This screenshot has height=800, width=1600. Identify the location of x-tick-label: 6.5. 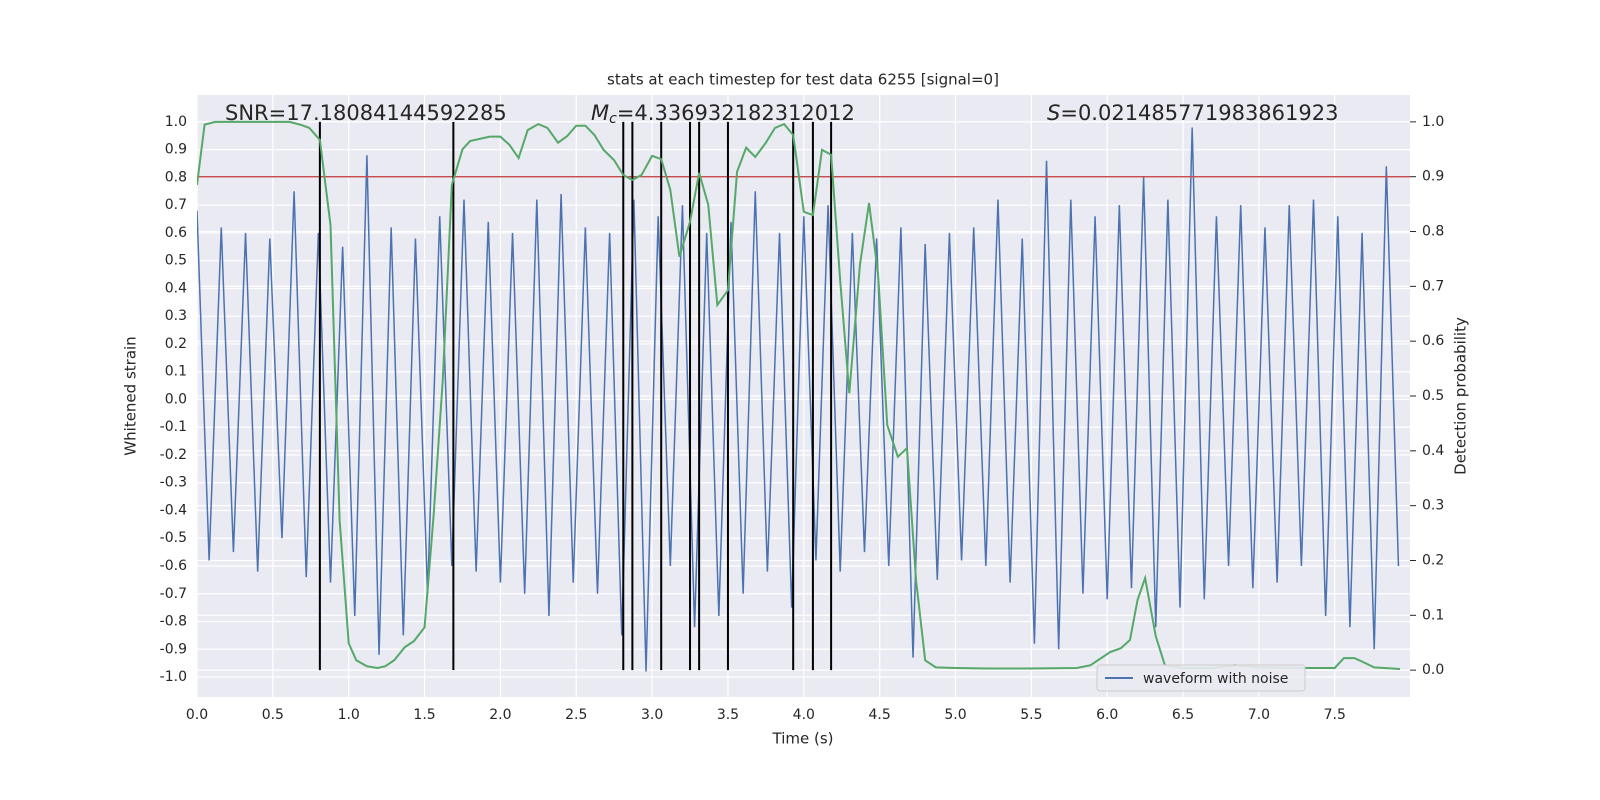
(1183, 715).